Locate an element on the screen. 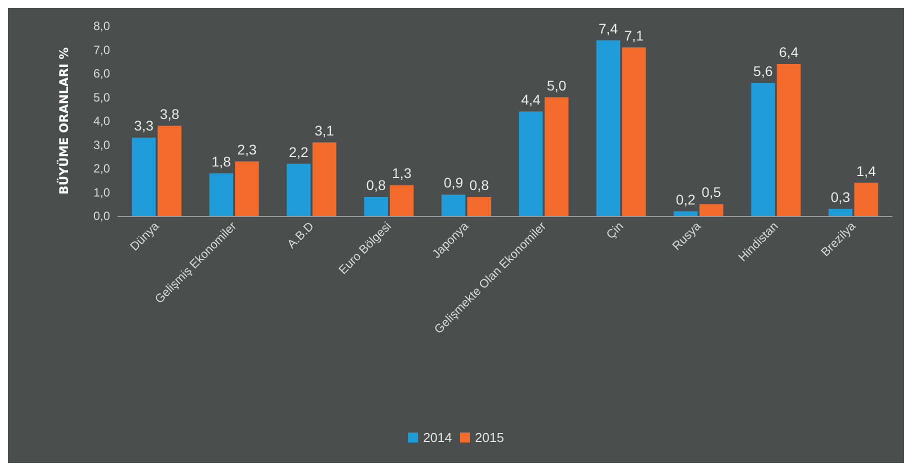  legend-label: 2015 is located at coordinates (489, 437).